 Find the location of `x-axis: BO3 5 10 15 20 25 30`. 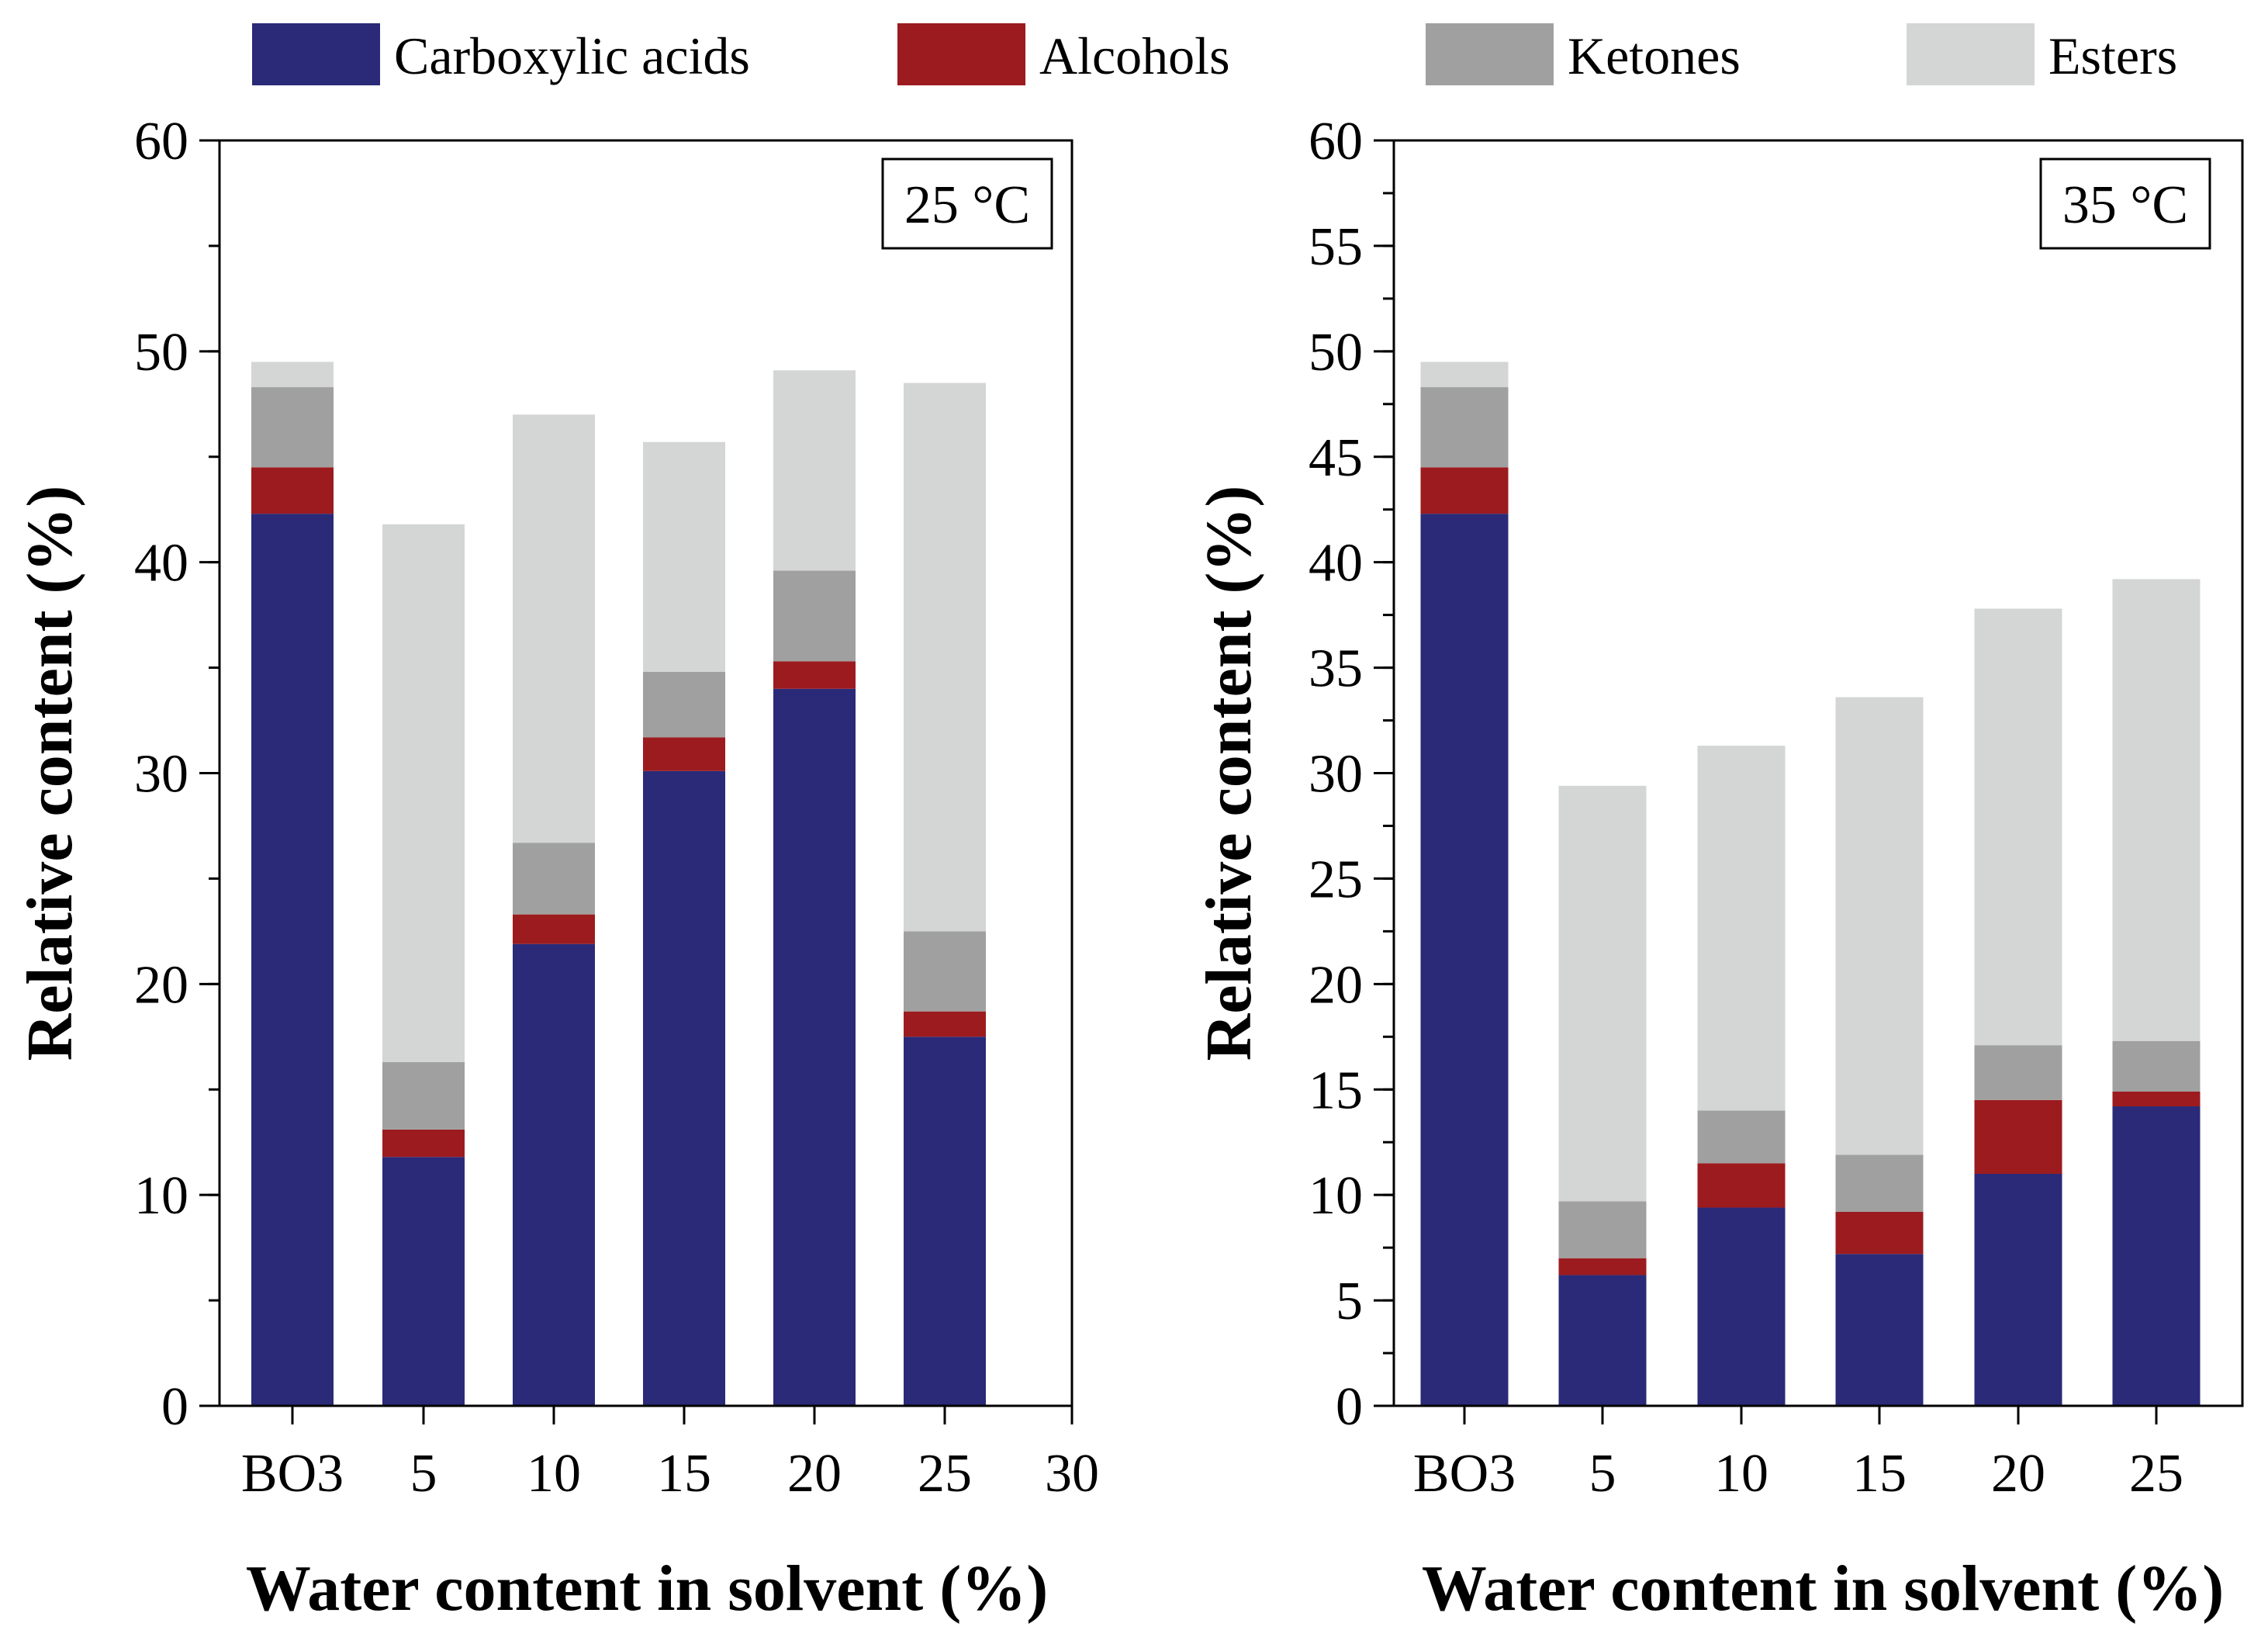

x-axis: BO3 5 10 15 20 25 30 is located at coordinates (670, 1455).